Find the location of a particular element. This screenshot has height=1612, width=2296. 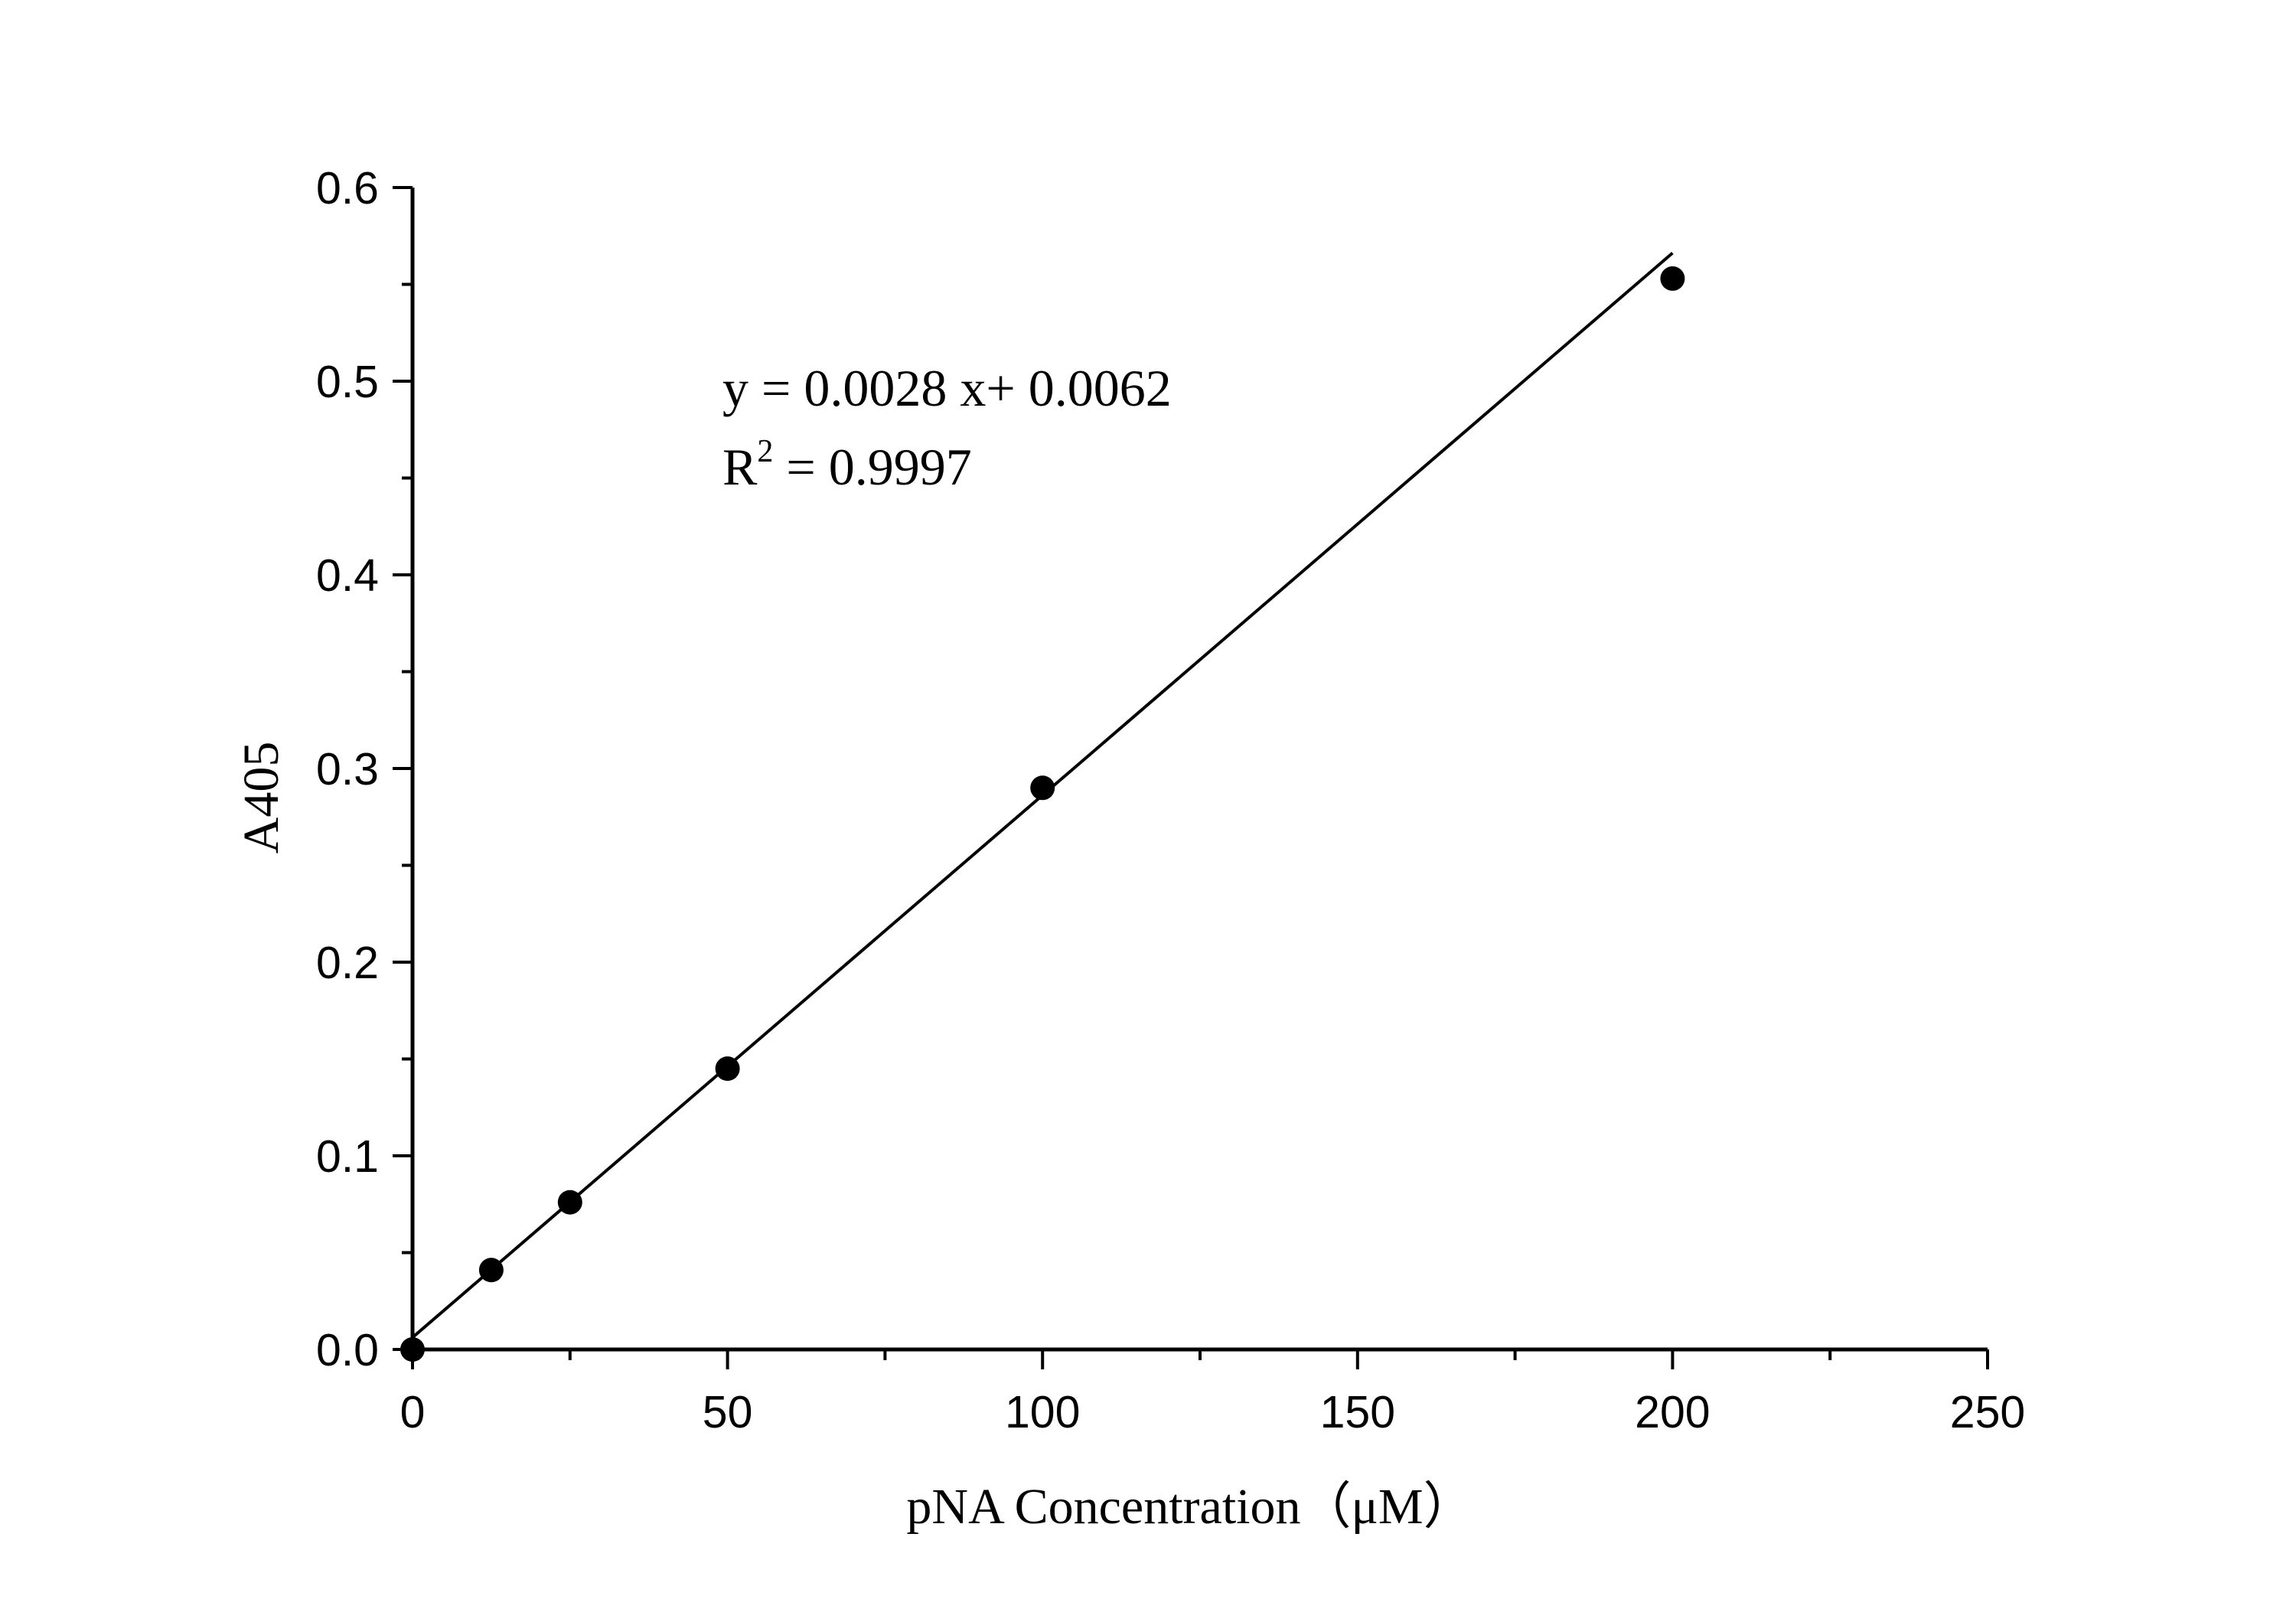

x-tick-label: 0 is located at coordinates (413, 1412).